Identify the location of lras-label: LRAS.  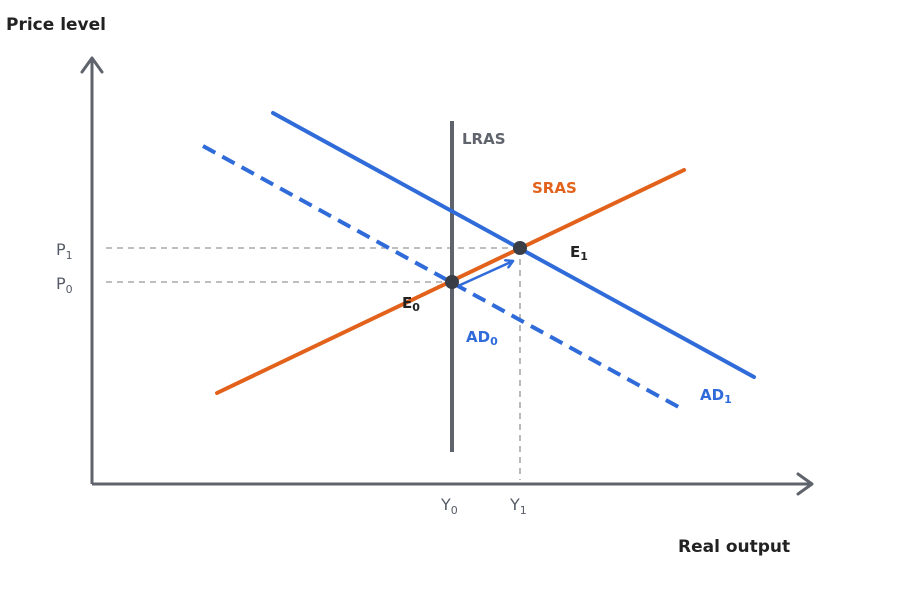
(484, 139).